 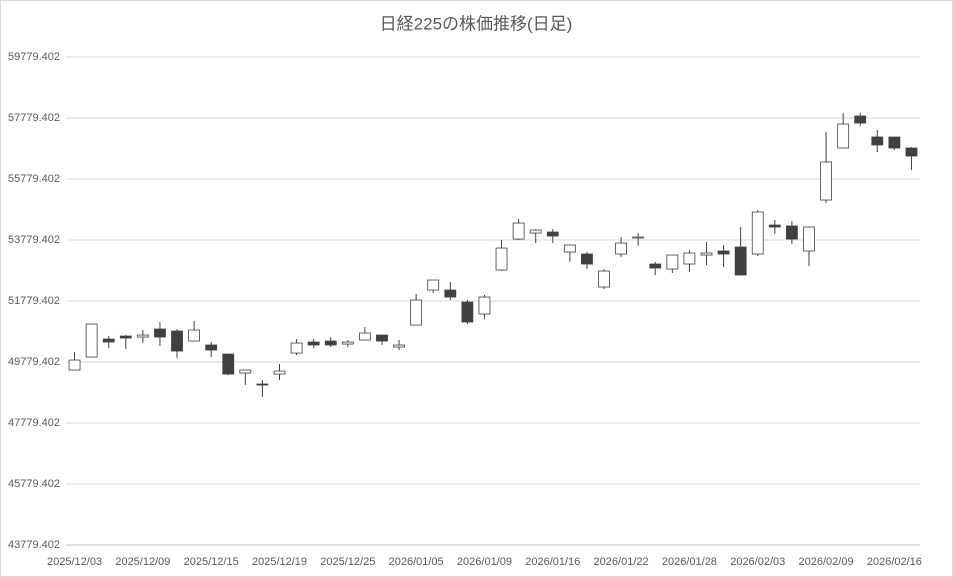 What do you see at coordinates (74, 562) in the screenshot?
I see `x-tick-label: 2025/12/03` at bounding box center [74, 562].